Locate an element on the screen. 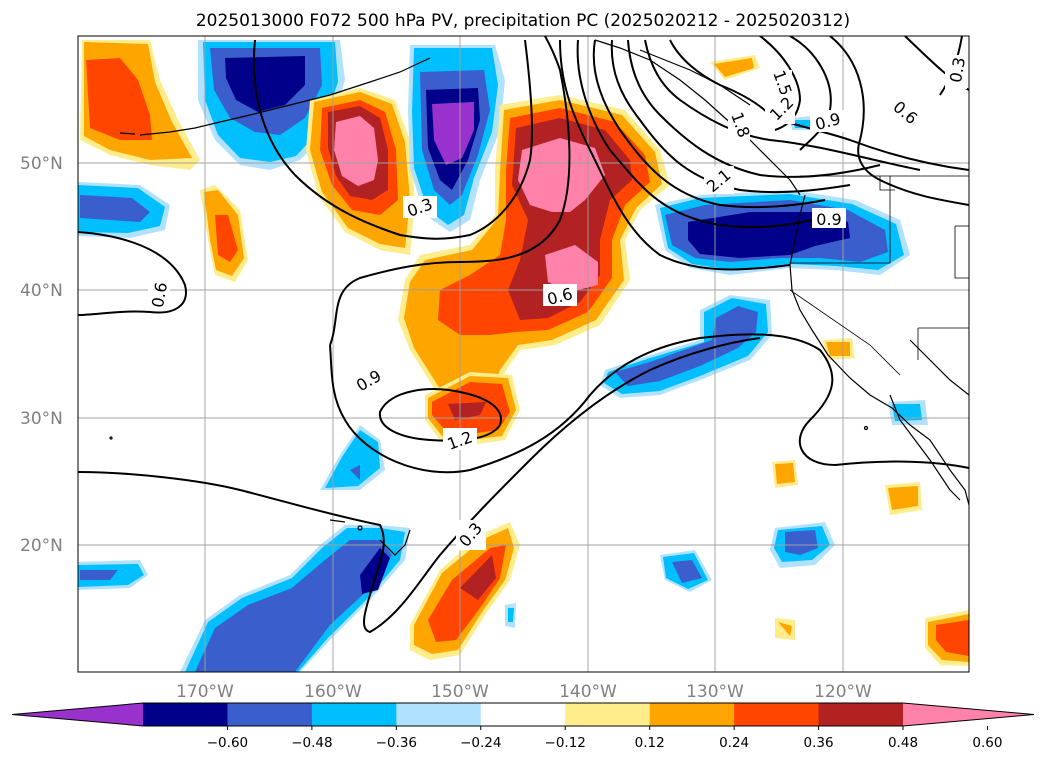 This screenshot has height=765, width=1047. lat-label: 20°N is located at coordinates (41, 546).